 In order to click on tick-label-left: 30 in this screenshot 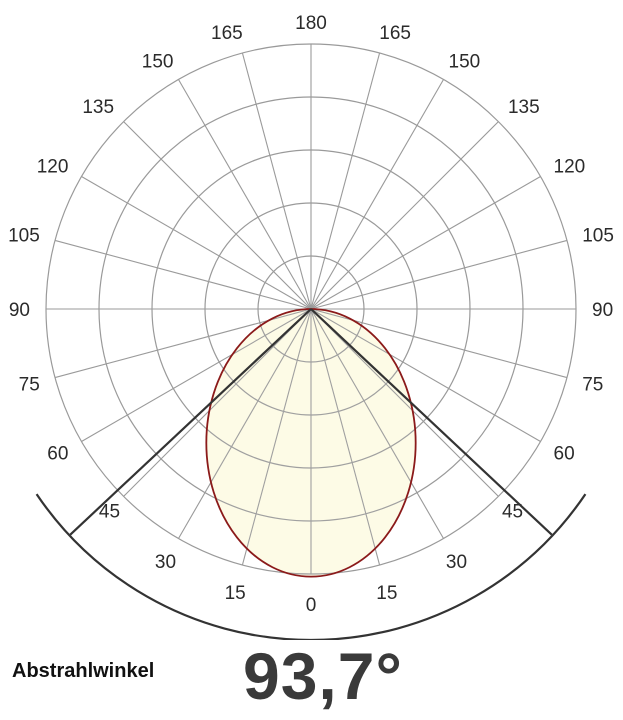, I will do `click(165, 562)`.